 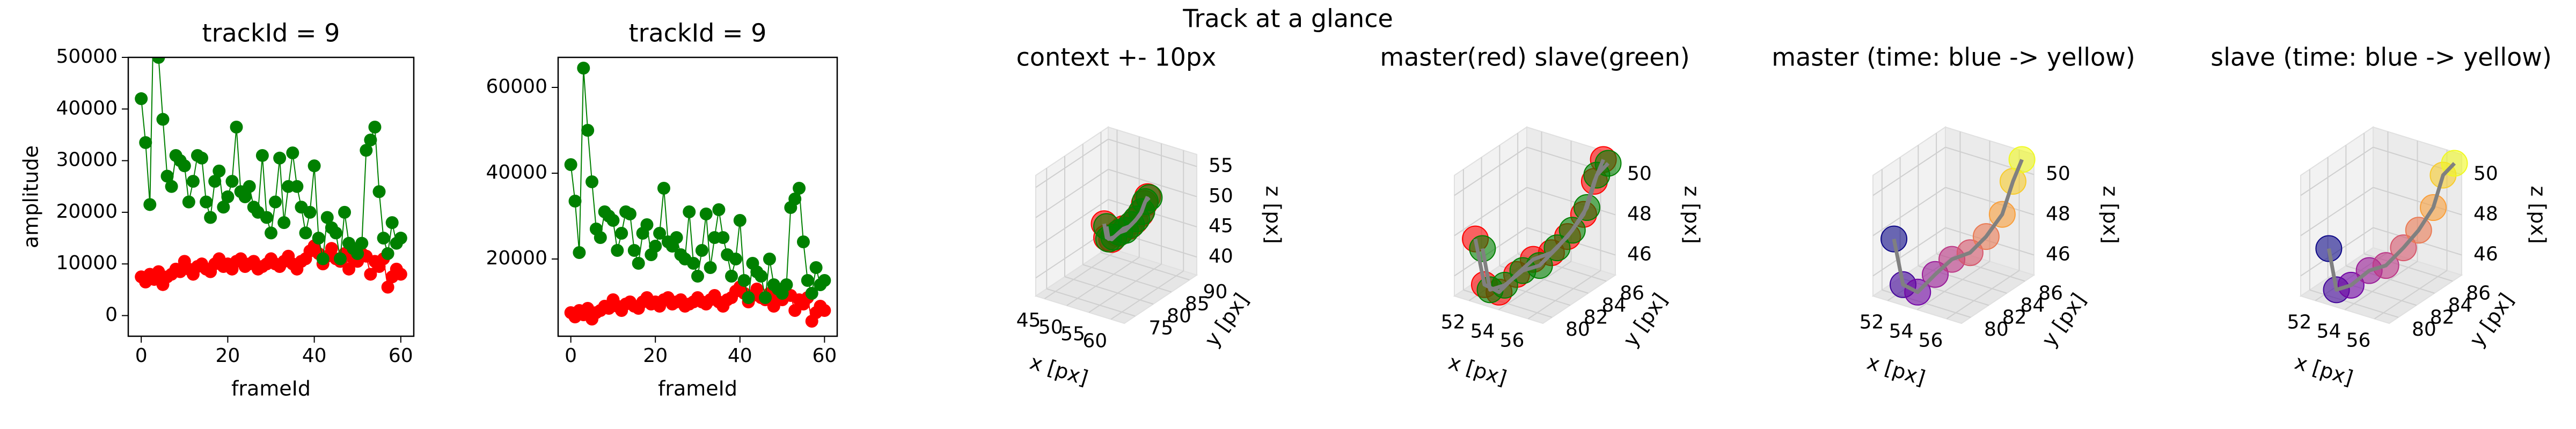 I want to click on y-tick-label: 50000, so click(x=87, y=57).